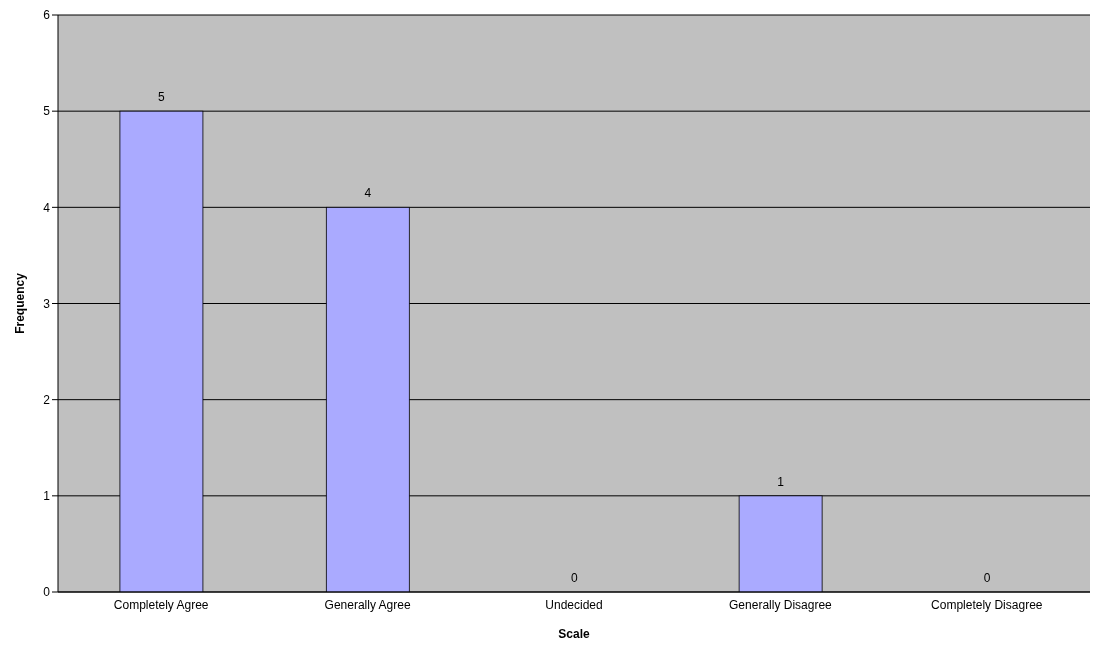  Describe the element at coordinates (47, 592) in the screenshot. I see `y-tick-label: 0` at that location.